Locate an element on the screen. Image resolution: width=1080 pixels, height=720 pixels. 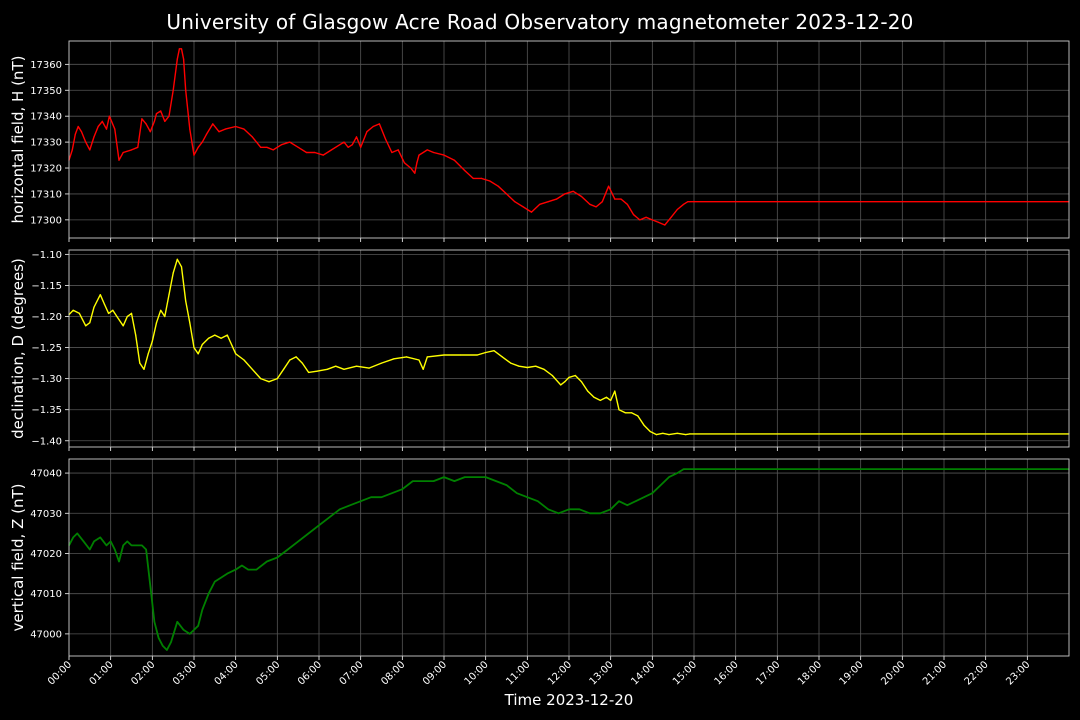
y-tick-label: 47000 is located at coordinates (46, 634).